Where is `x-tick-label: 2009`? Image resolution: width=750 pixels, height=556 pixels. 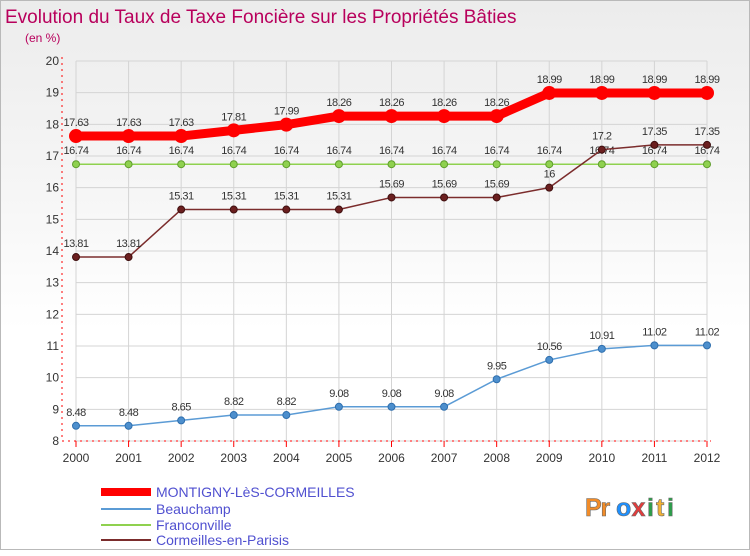
x-tick-label: 2009 is located at coordinates (549, 458).